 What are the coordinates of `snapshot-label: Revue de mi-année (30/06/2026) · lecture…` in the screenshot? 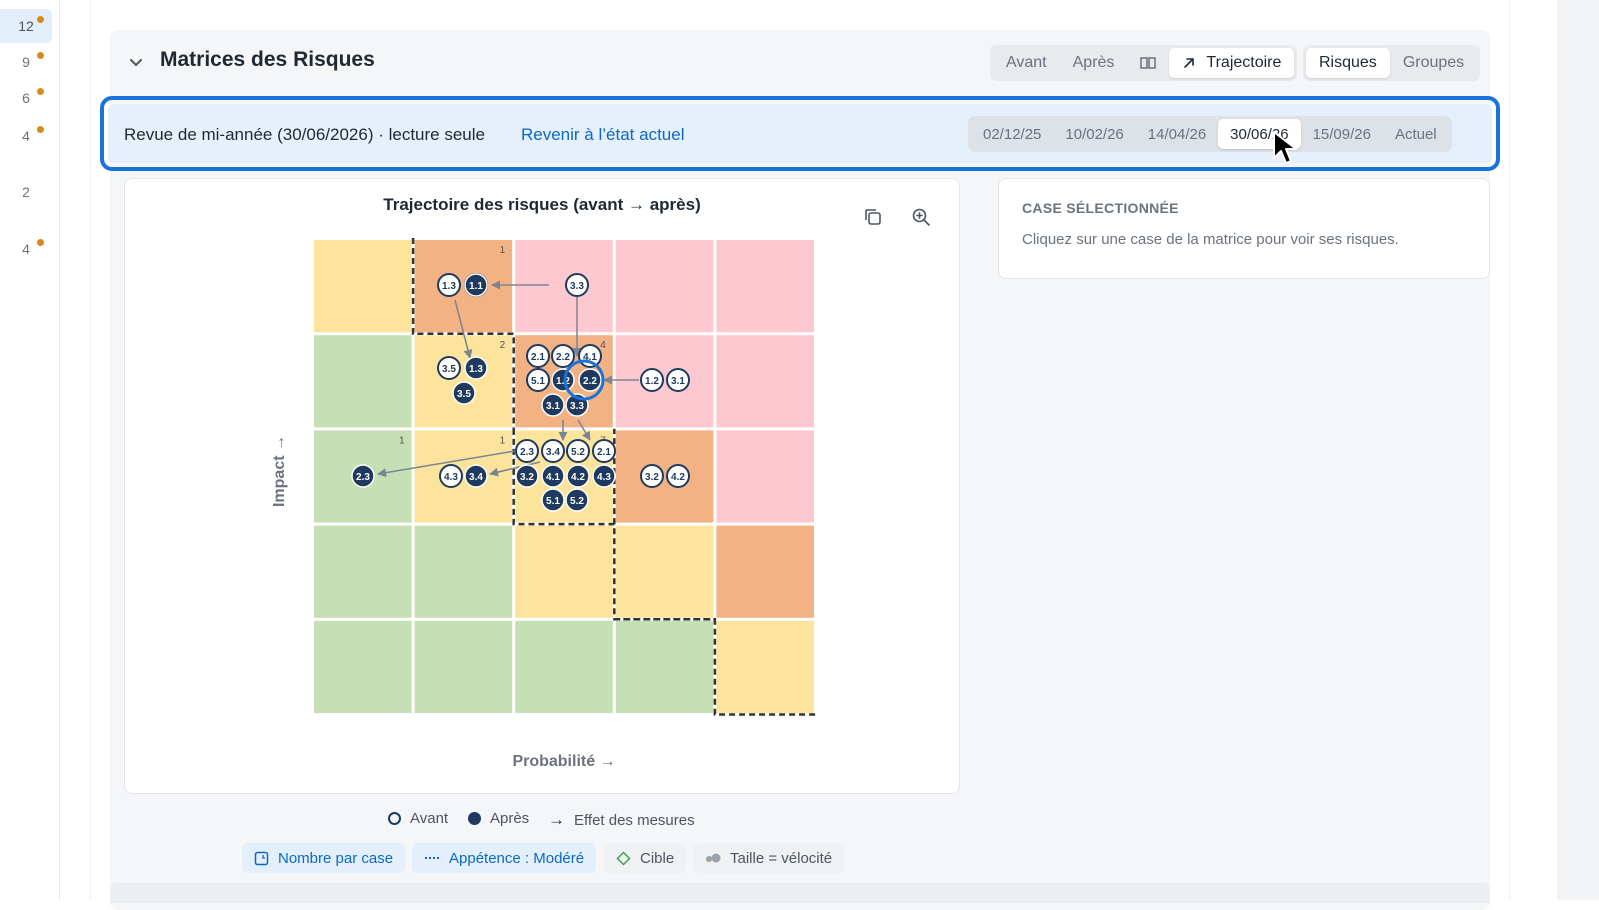 It's located at (304, 134).